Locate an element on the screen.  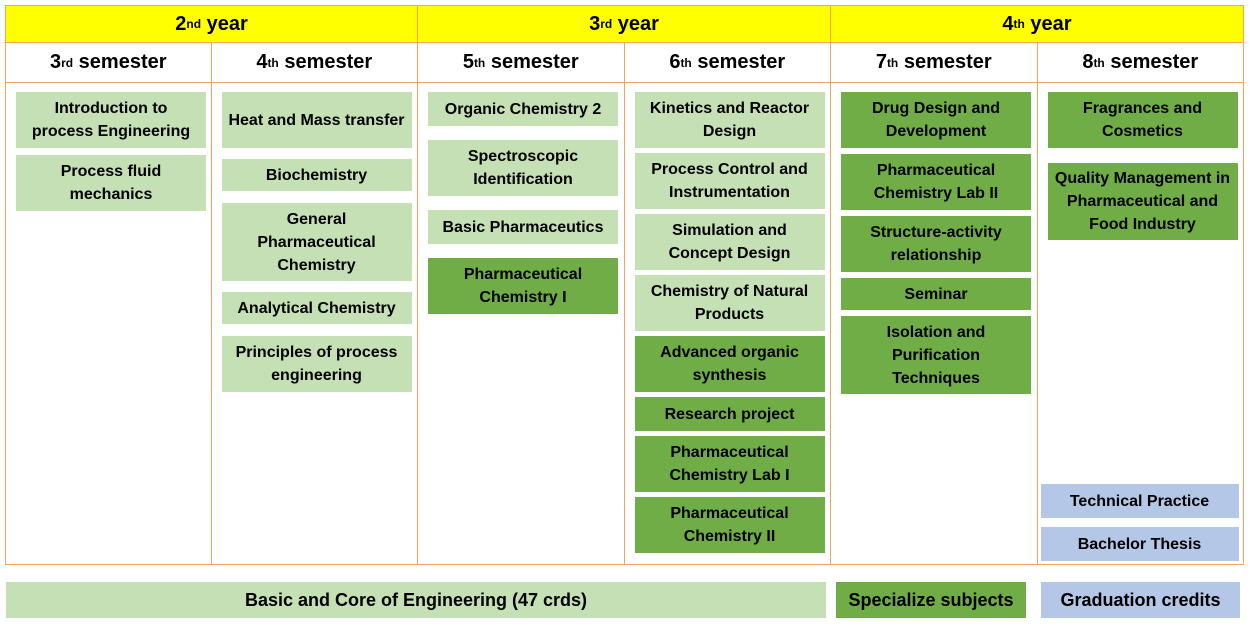
semester-number: 7 is located at coordinates (881, 62).